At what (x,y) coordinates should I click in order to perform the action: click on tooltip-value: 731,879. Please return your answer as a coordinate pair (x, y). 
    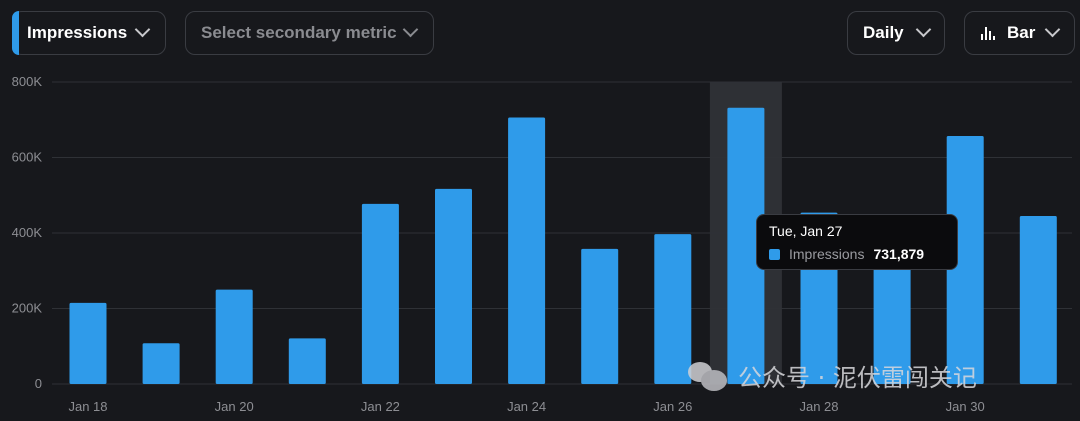
    Looking at the image, I should click on (899, 254).